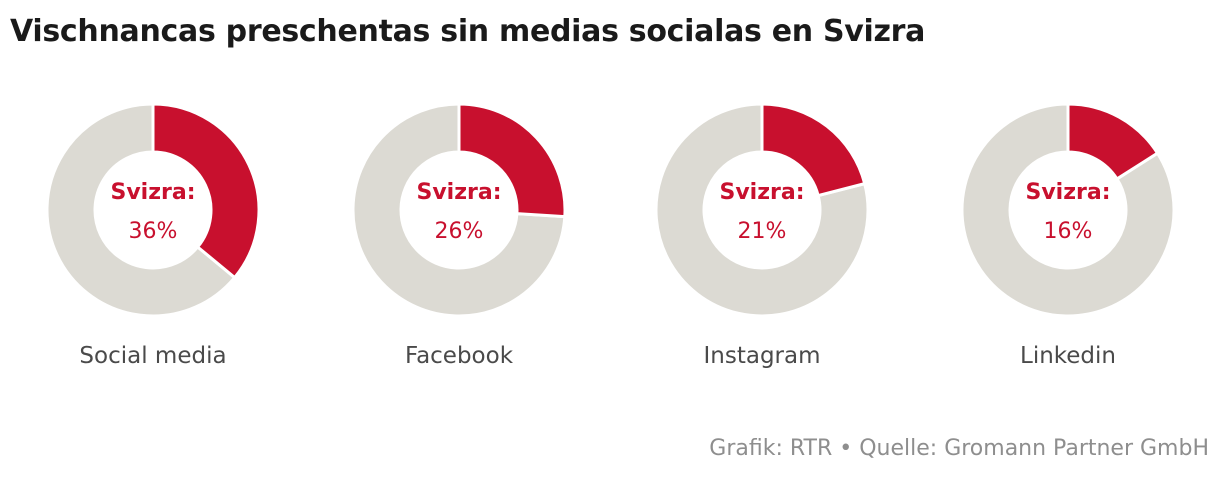 Image resolution: width=1220 pixels, height=482 pixels. What do you see at coordinates (152, 356) in the screenshot?
I see `category-label: Social media` at bounding box center [152, 356].